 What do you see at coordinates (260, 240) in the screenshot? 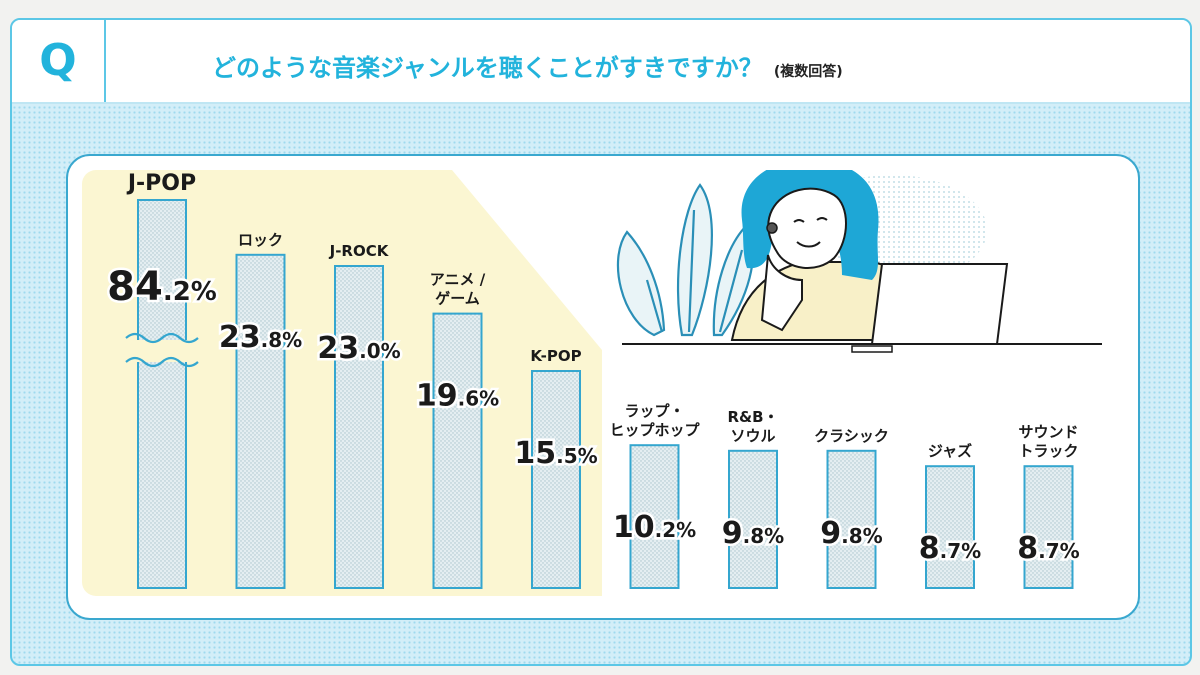
I see `category-label-1-0: ロック` at bounding box center [260, 240].